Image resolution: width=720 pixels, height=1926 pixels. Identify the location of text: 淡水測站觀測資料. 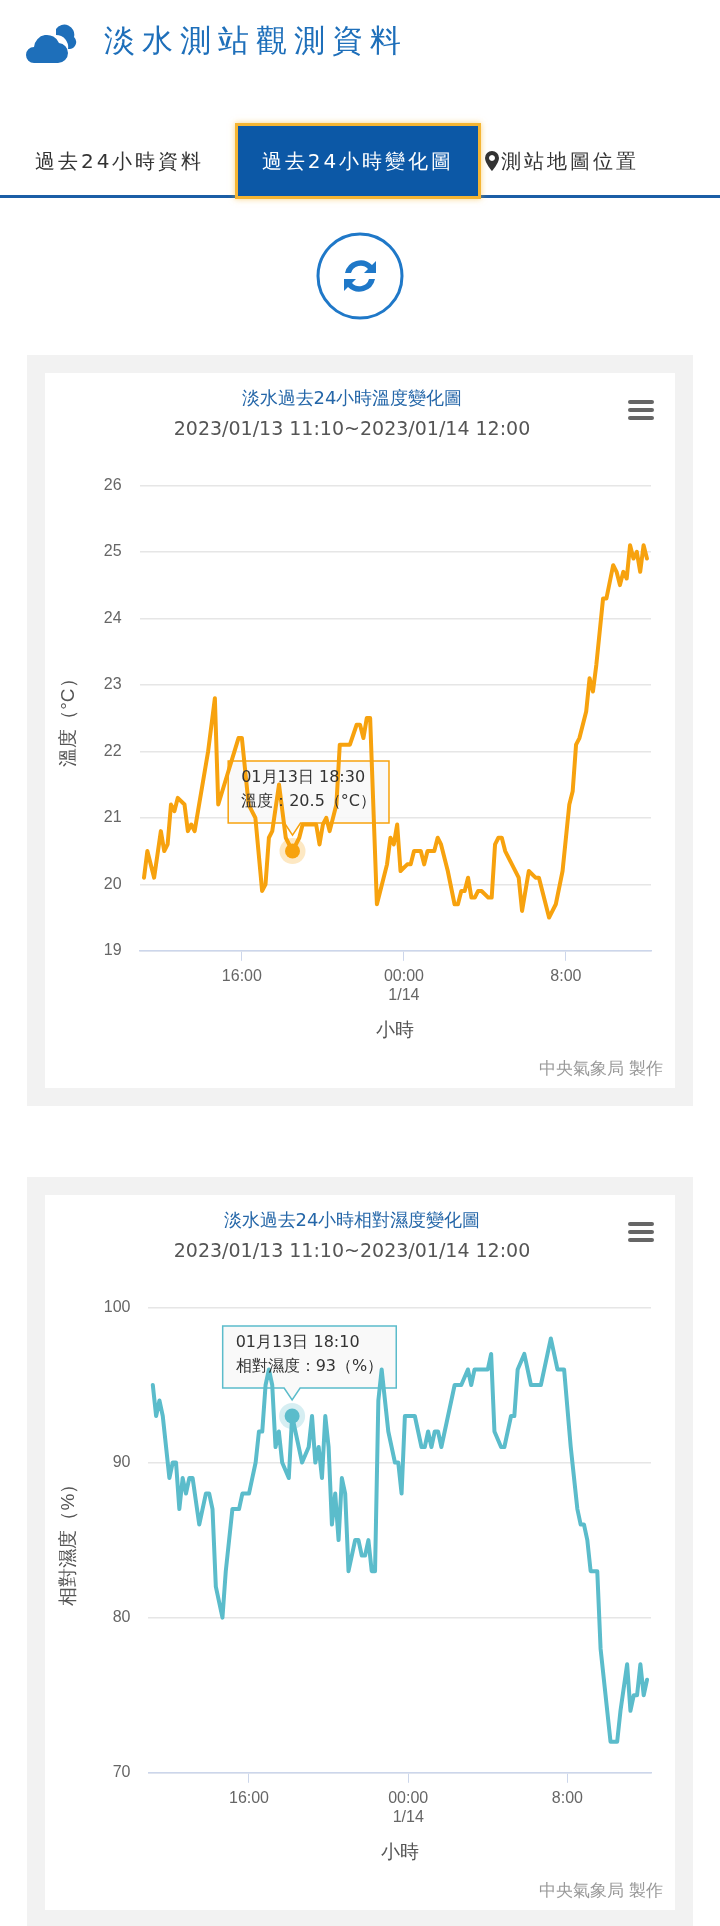
(256, 40).